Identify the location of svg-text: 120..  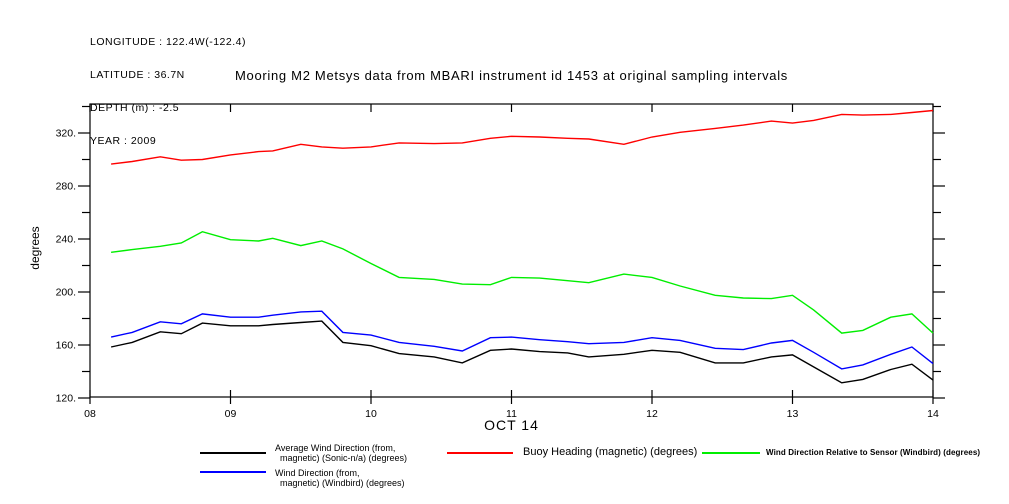
(66, 399).